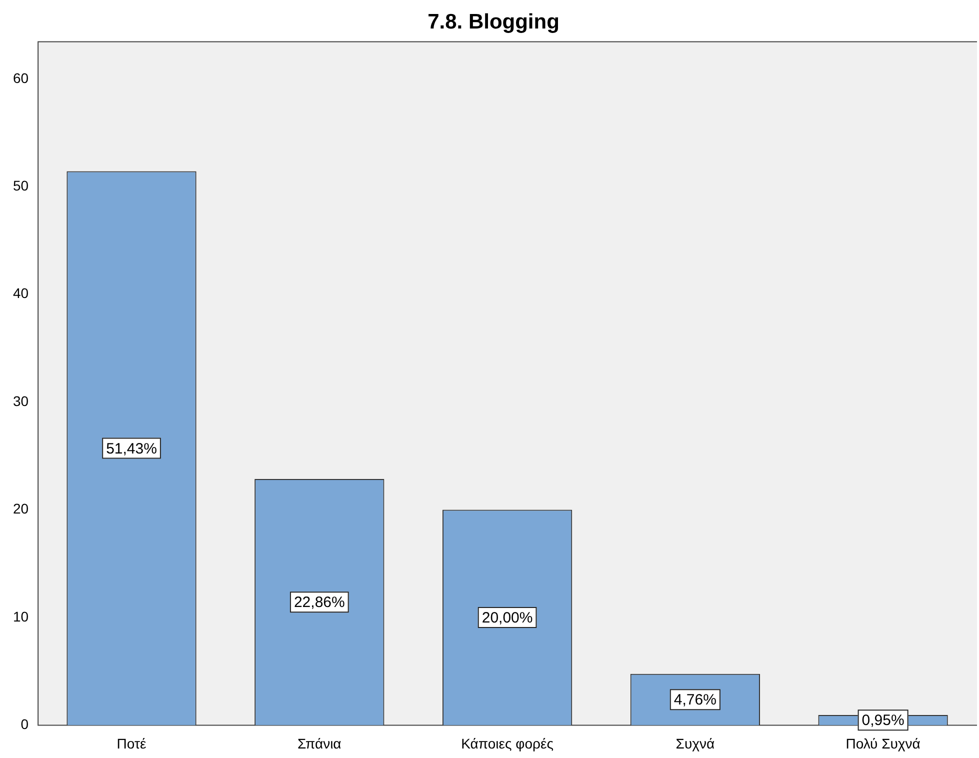  What do you see at coordinates (20, 185) in the screenshot?
I see `y-tick-label: 50` at bounding box center [20, 185].